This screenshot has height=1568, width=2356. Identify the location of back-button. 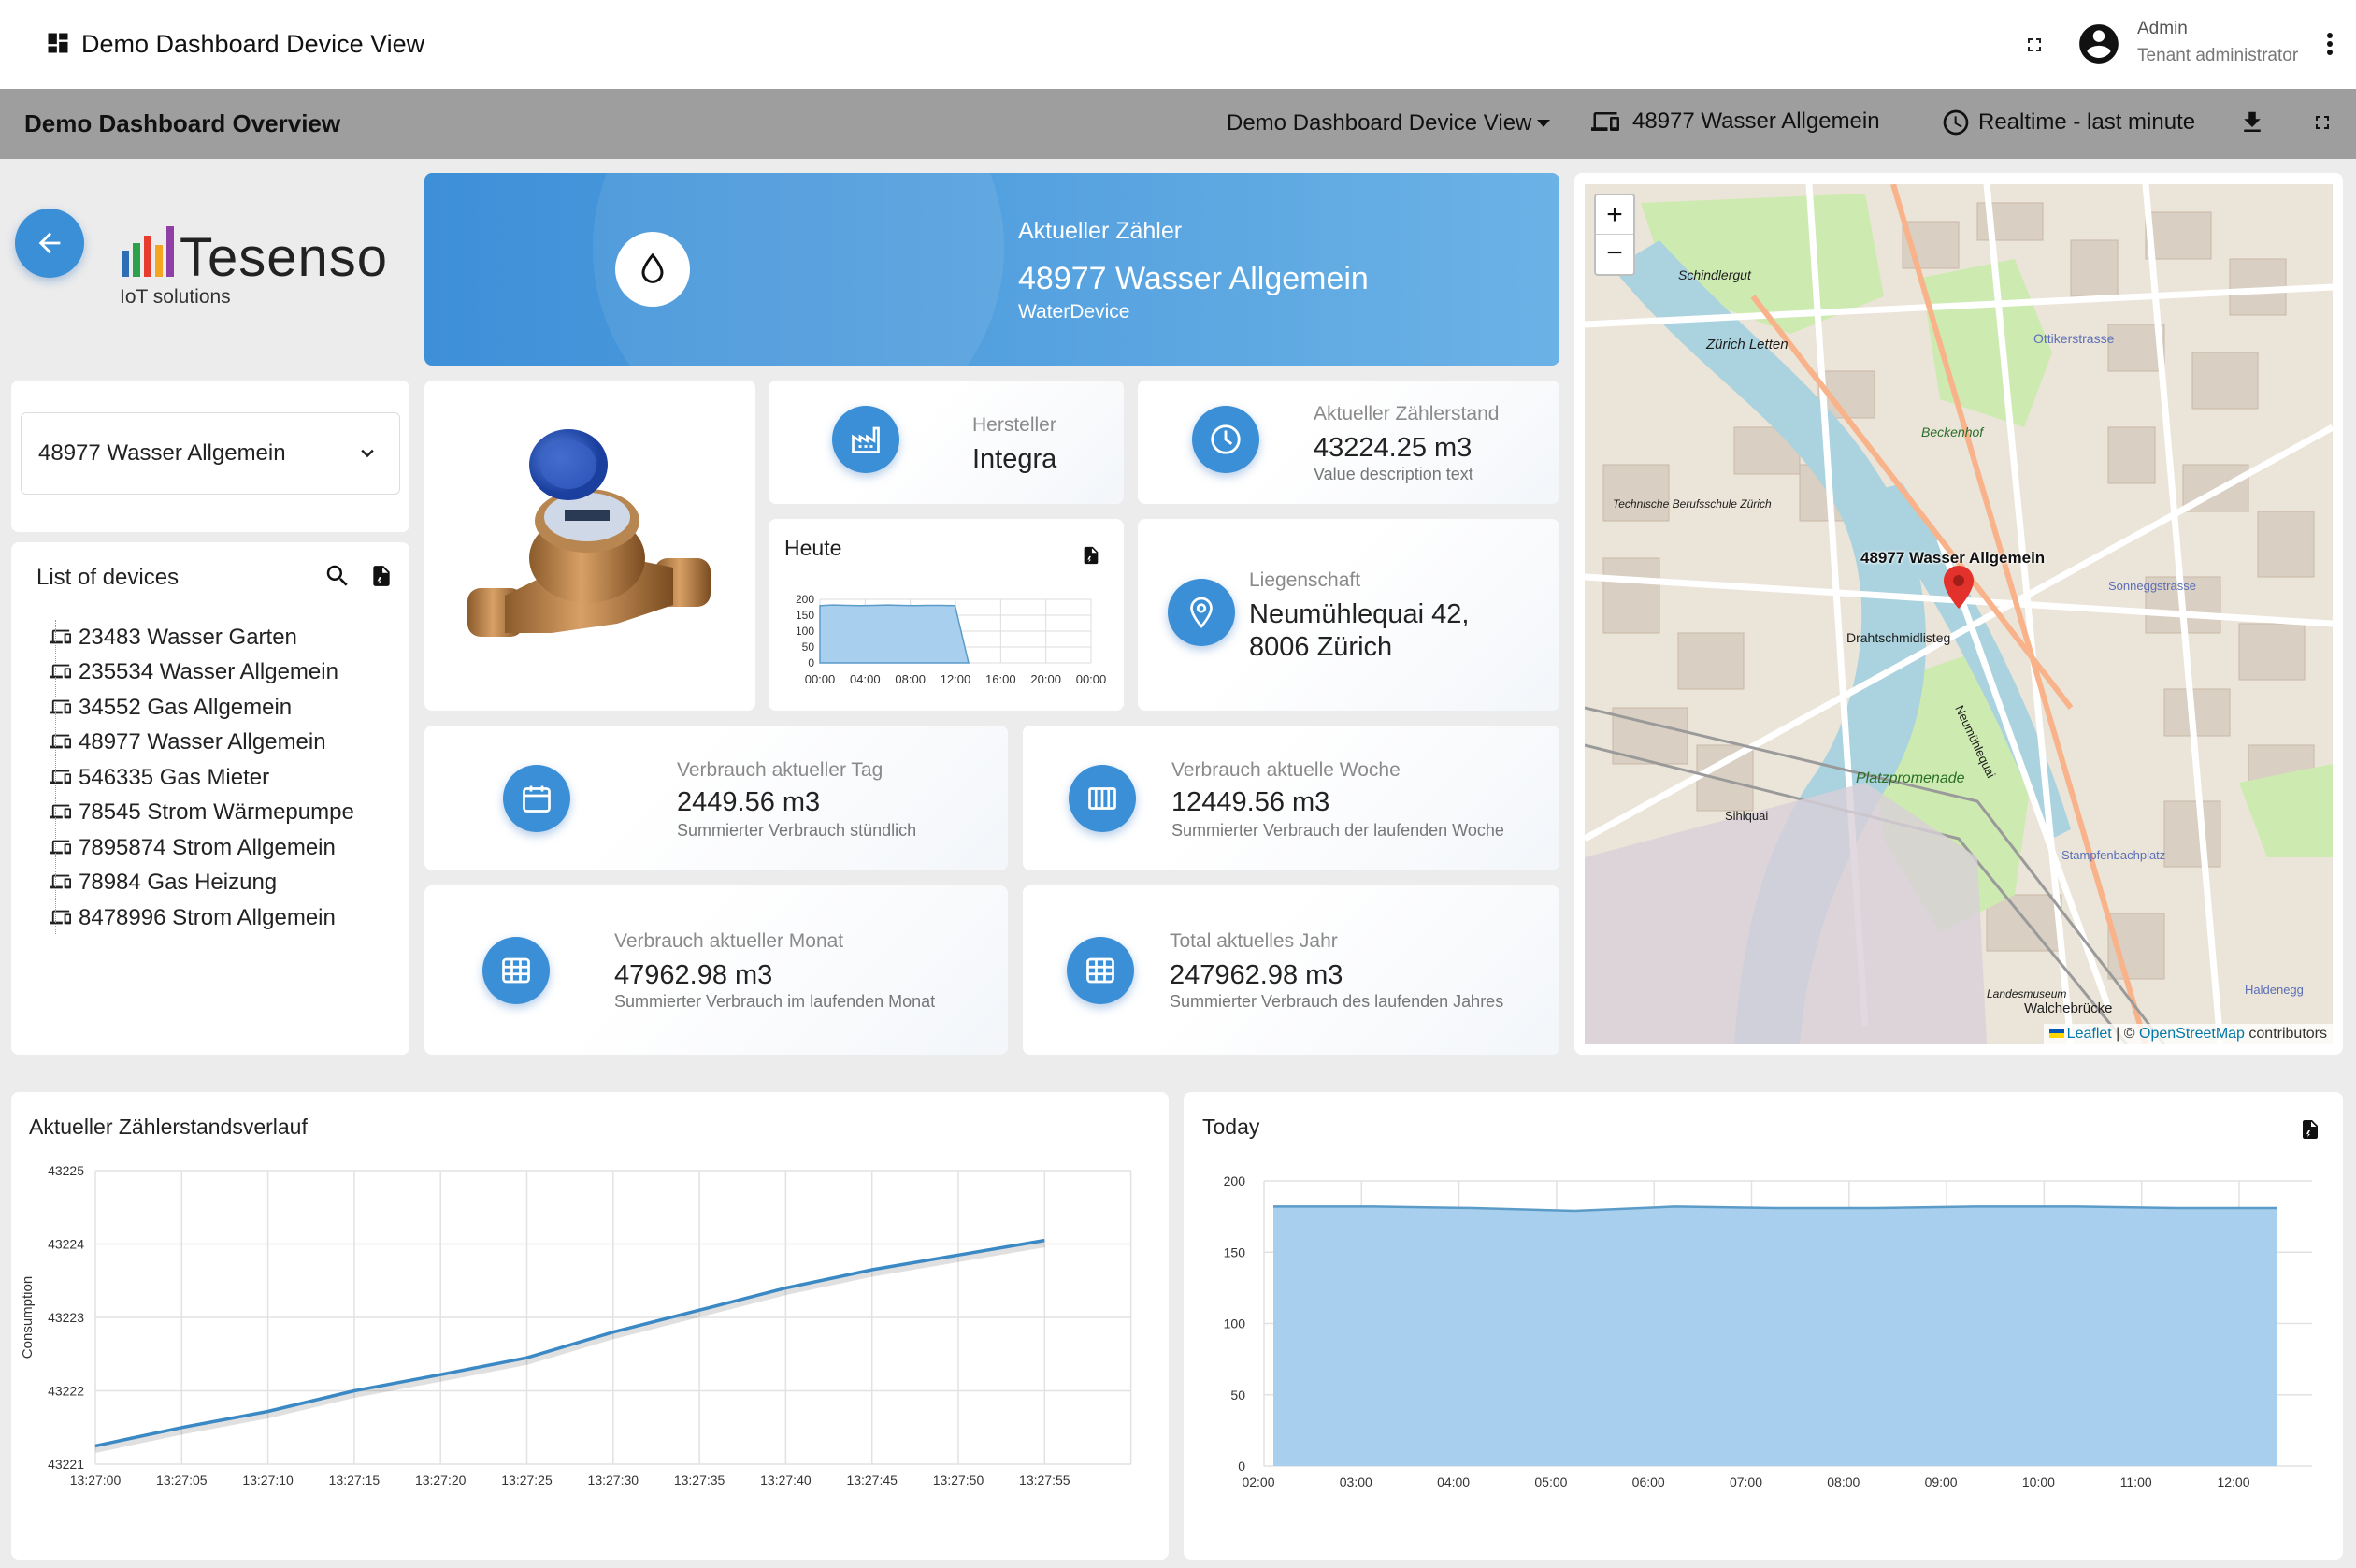
(49, 243).